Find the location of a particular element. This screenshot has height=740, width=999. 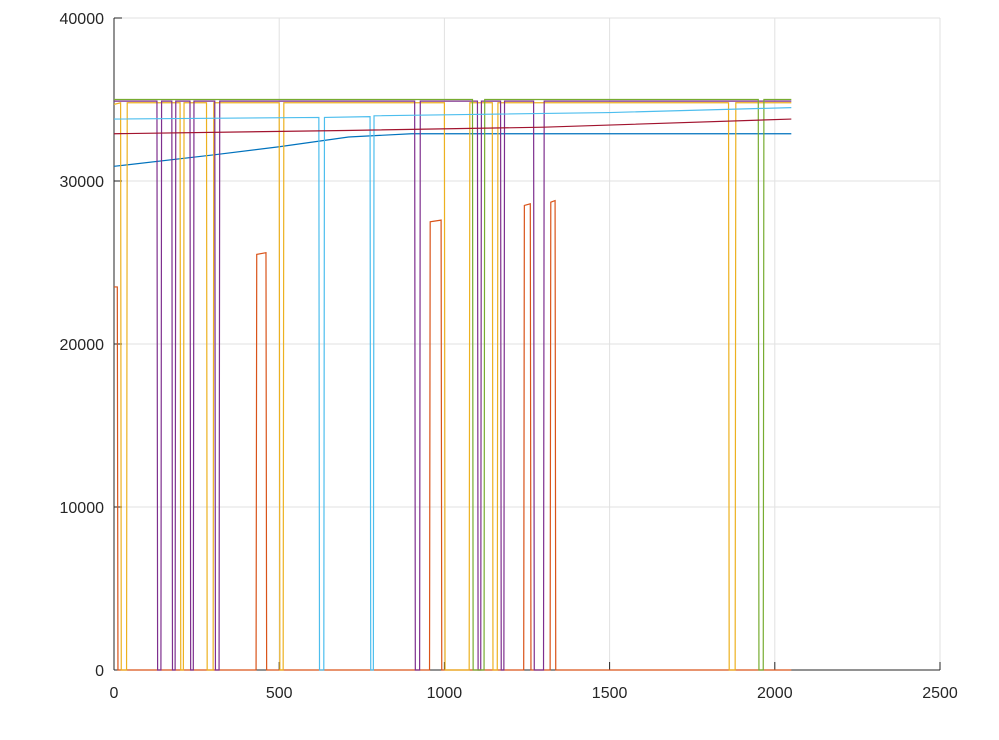

y-tick-label: 40000 is located at coordinates (82, 19).